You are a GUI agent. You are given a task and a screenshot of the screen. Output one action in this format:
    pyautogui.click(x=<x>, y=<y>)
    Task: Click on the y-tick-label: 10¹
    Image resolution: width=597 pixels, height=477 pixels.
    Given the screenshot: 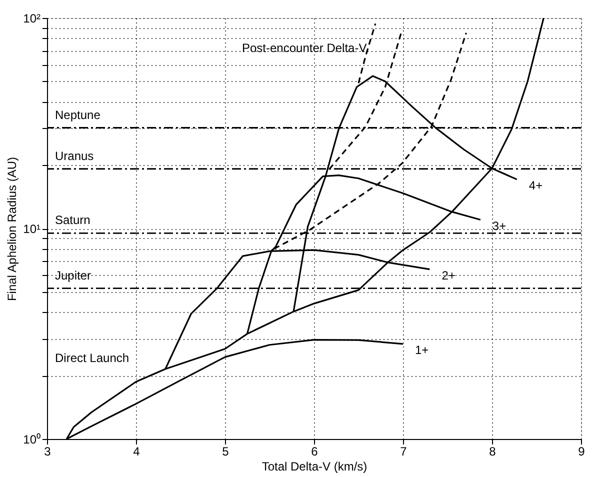 What is the action you would take?
    pyautogui.click(x=32, y=229)
    